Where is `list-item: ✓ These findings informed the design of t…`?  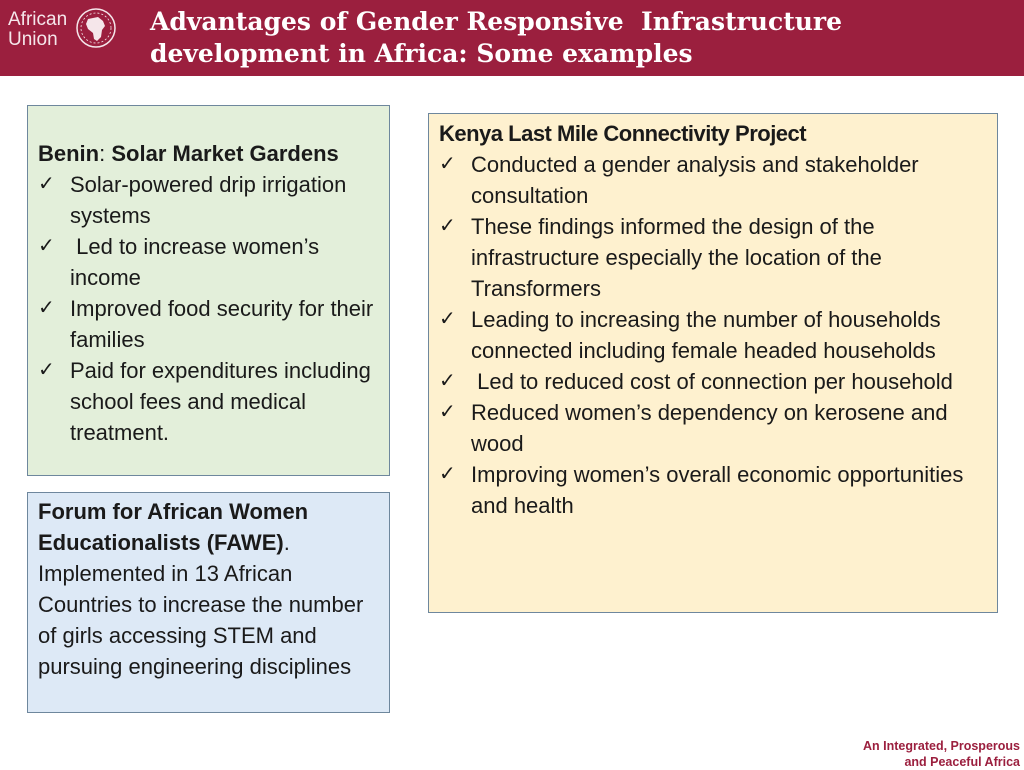
list-item: ✓ These findings informed the design of t… is located at coordinates (715, 257).